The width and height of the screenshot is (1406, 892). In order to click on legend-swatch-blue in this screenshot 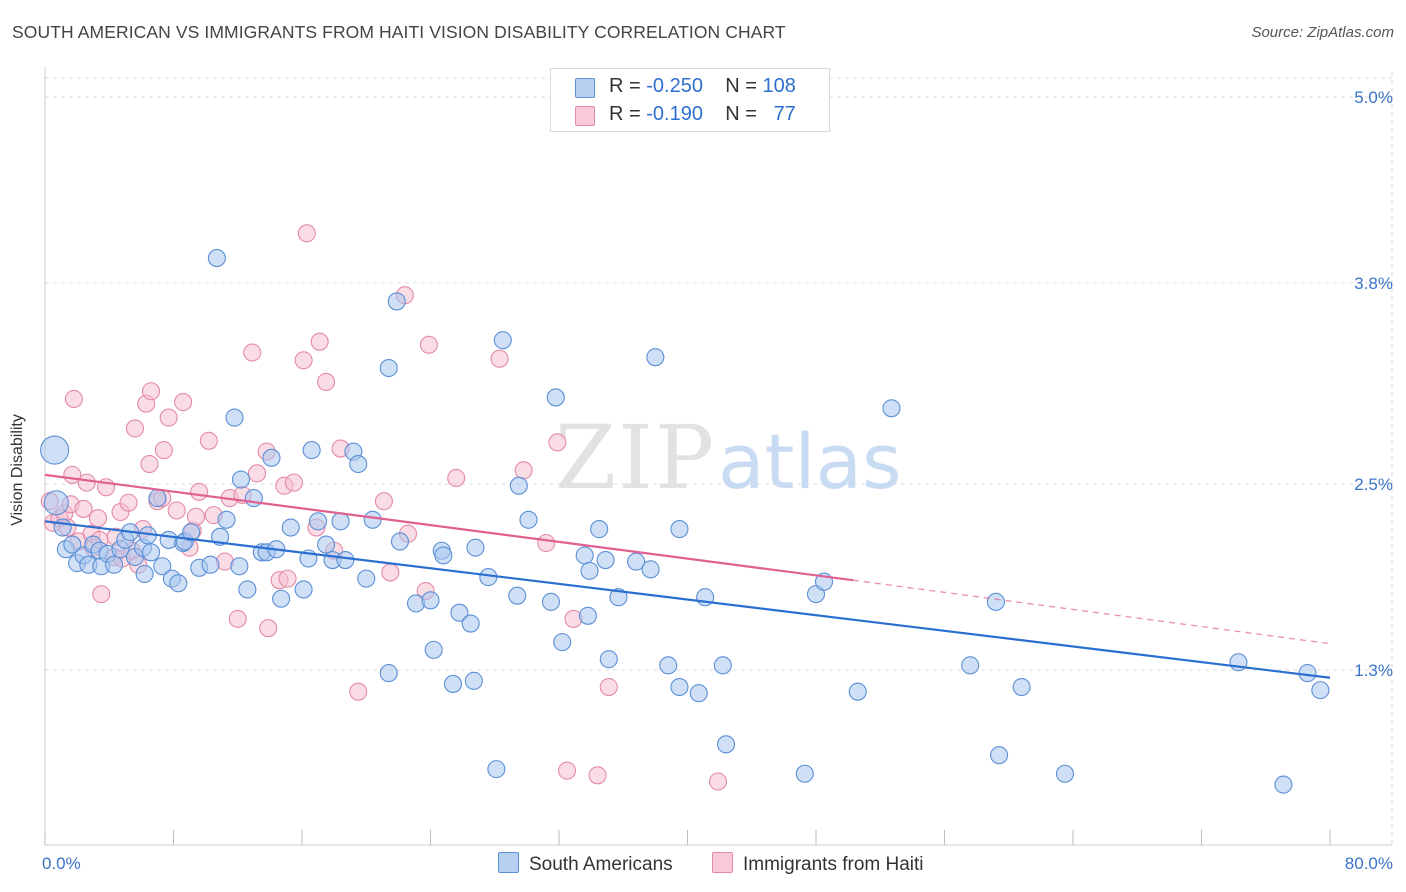, I will do `click(585, 88)`.